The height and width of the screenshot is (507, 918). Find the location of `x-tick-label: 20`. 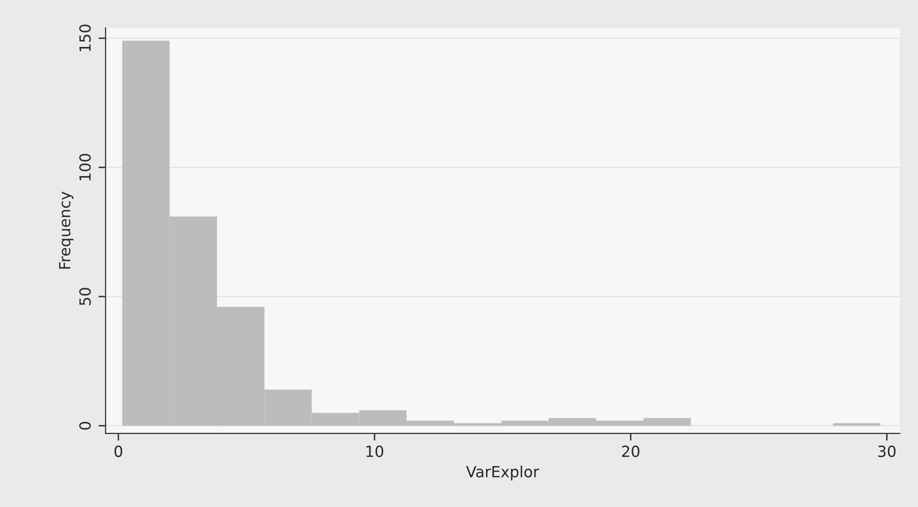

x-tick-label: 20 is located at coordinates (631, 452).